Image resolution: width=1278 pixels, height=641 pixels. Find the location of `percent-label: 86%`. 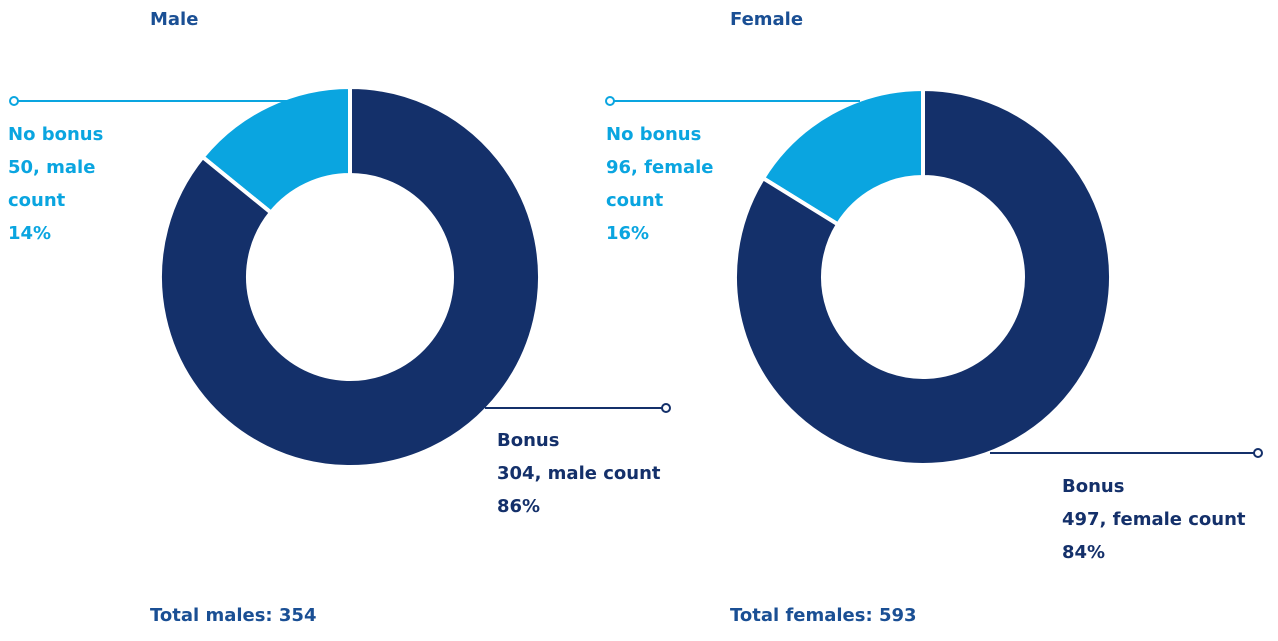

percent-label: 86% is located at coordinates (519, 506).